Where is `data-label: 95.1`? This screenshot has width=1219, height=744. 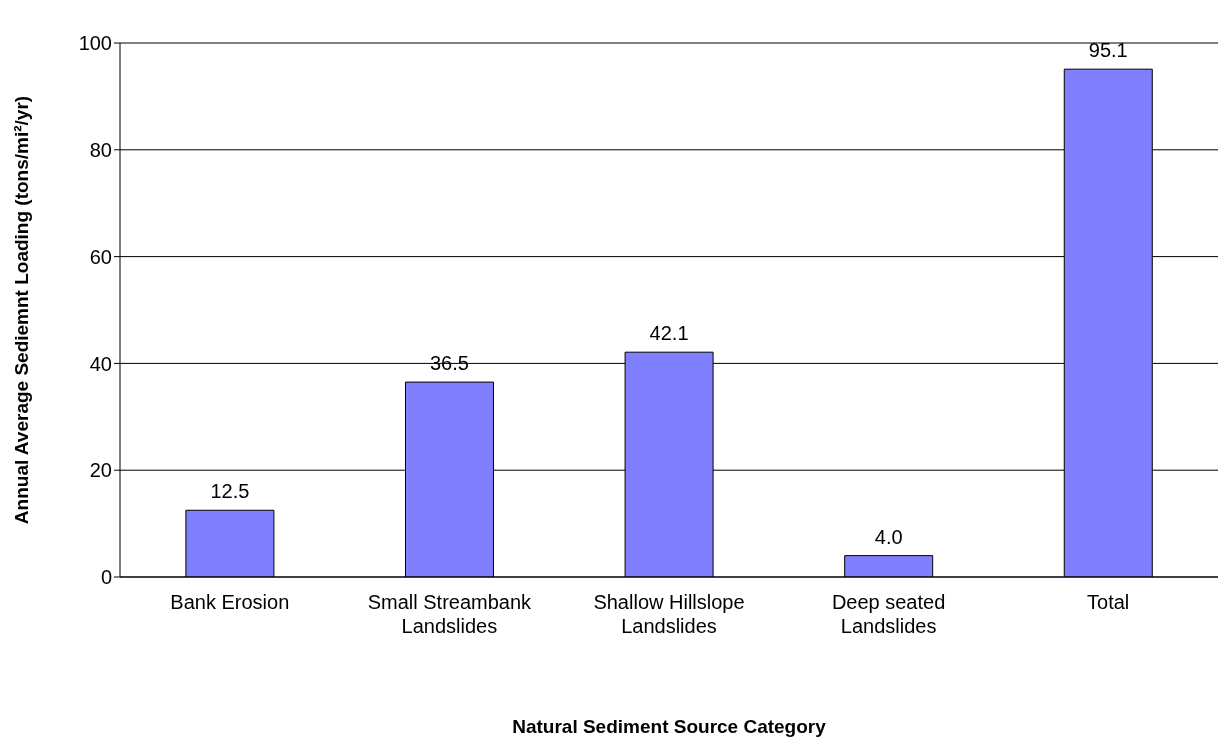
data-label: 95.1 is located at coordinates (1108, 50).